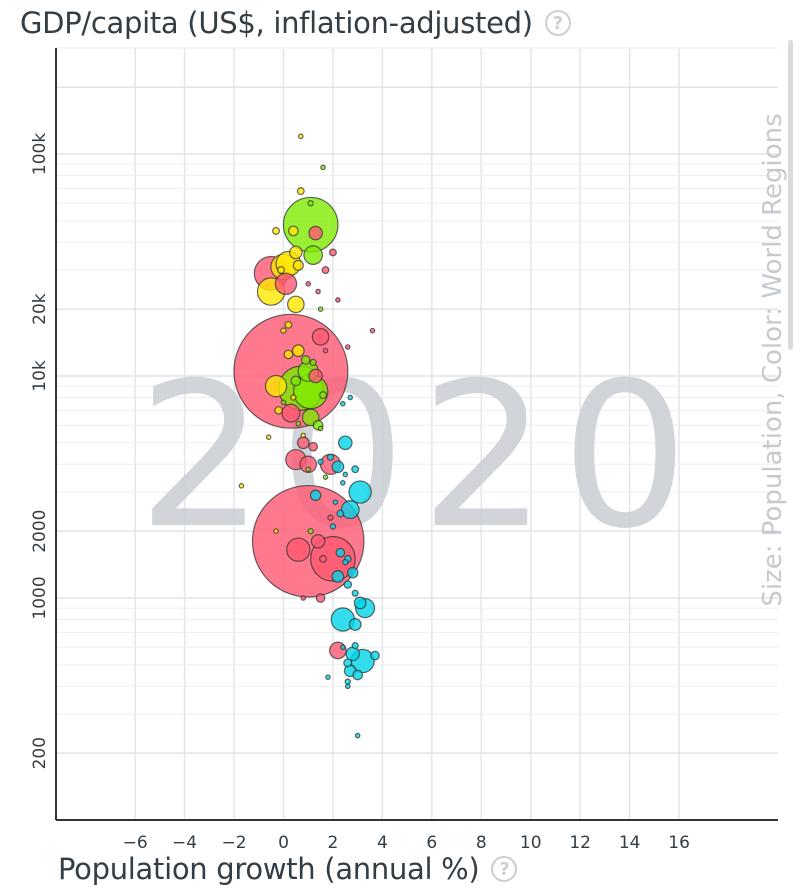 The image size is (800, 890). Describe the element at coordinates (276, 23) in the screenshot. I see `y-axis-label: GDP/capita (US$, inflation-adjusted)` at that location.